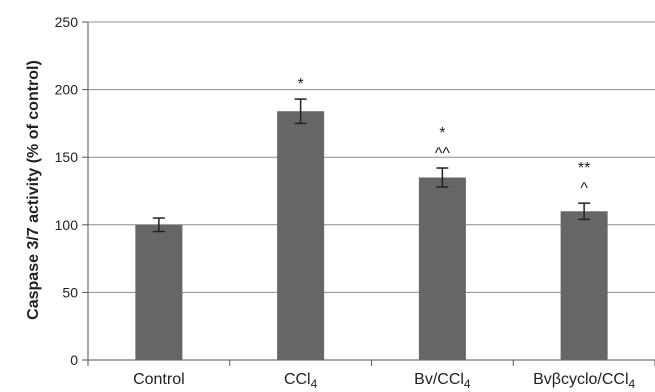 This screenshot has height=392, width=655. I want to click on significance-marker: ^^, so click(443, 153).